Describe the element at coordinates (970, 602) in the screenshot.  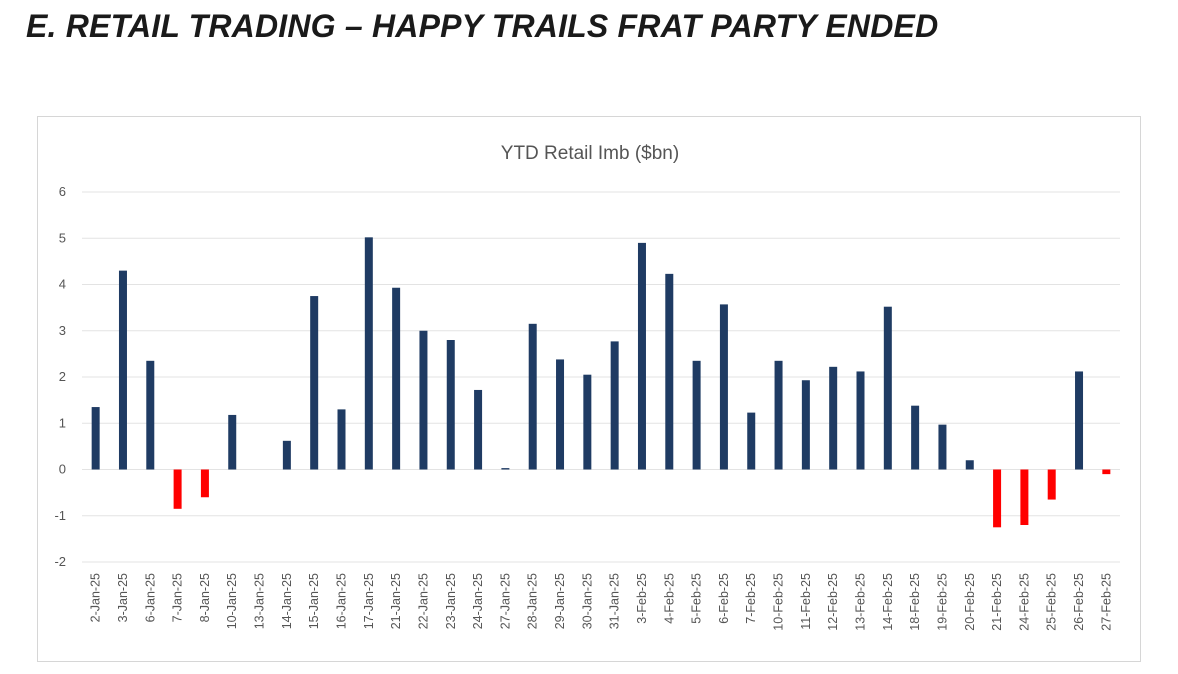
I see `x-tick-label: 20-Feb-25` at that location.